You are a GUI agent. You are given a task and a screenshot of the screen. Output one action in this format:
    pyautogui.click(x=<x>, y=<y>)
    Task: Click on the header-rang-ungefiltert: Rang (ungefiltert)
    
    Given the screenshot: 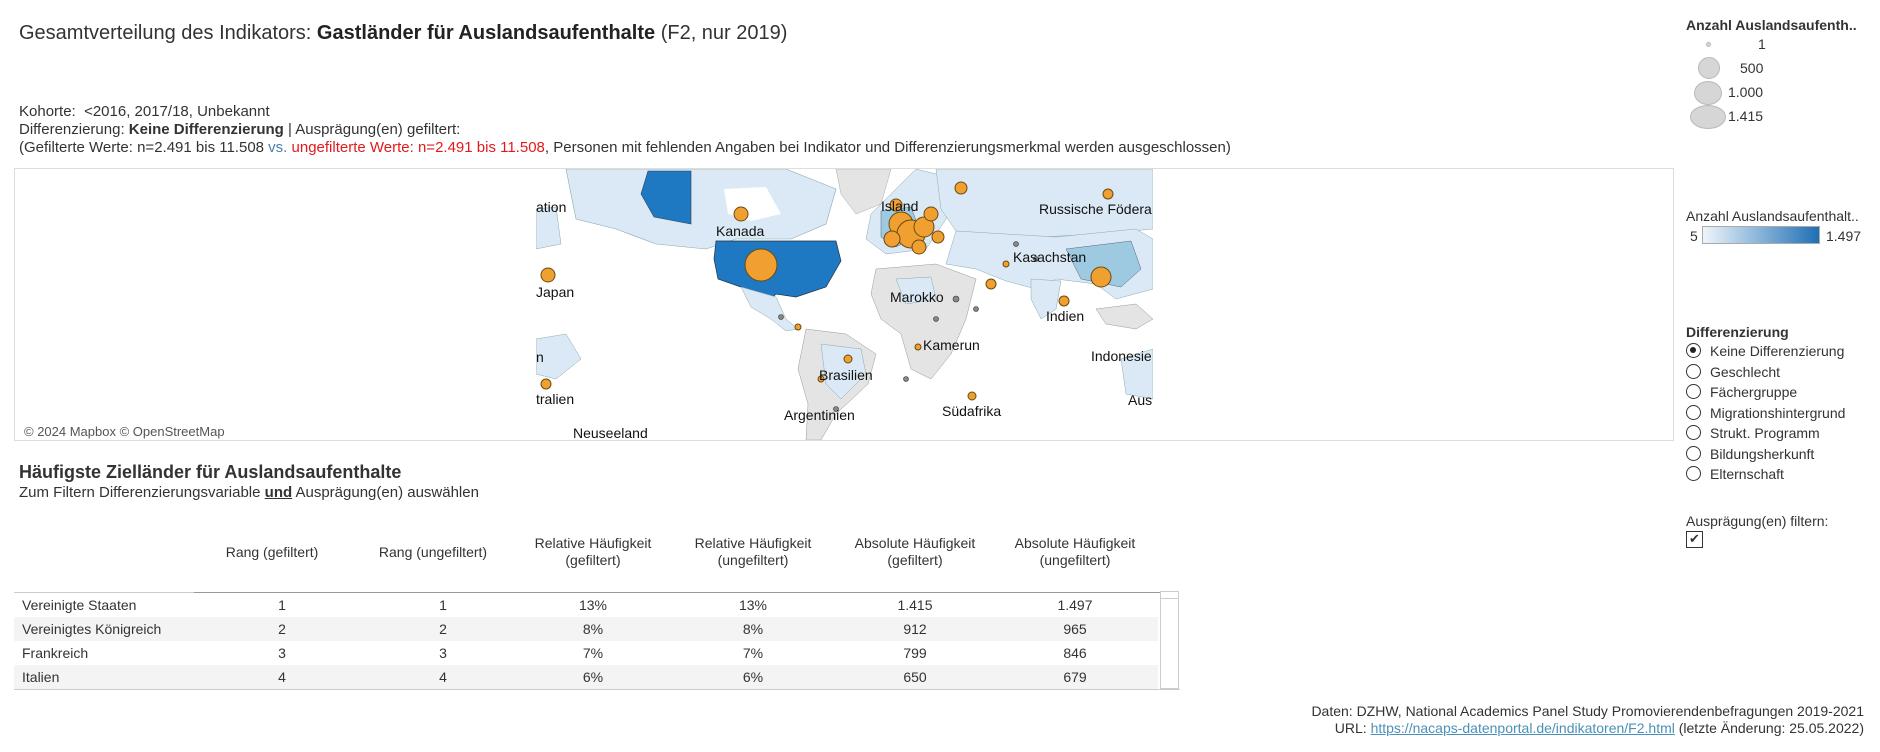 What is the action you would take?
    pyautogui.click(x=433, y=552)
    